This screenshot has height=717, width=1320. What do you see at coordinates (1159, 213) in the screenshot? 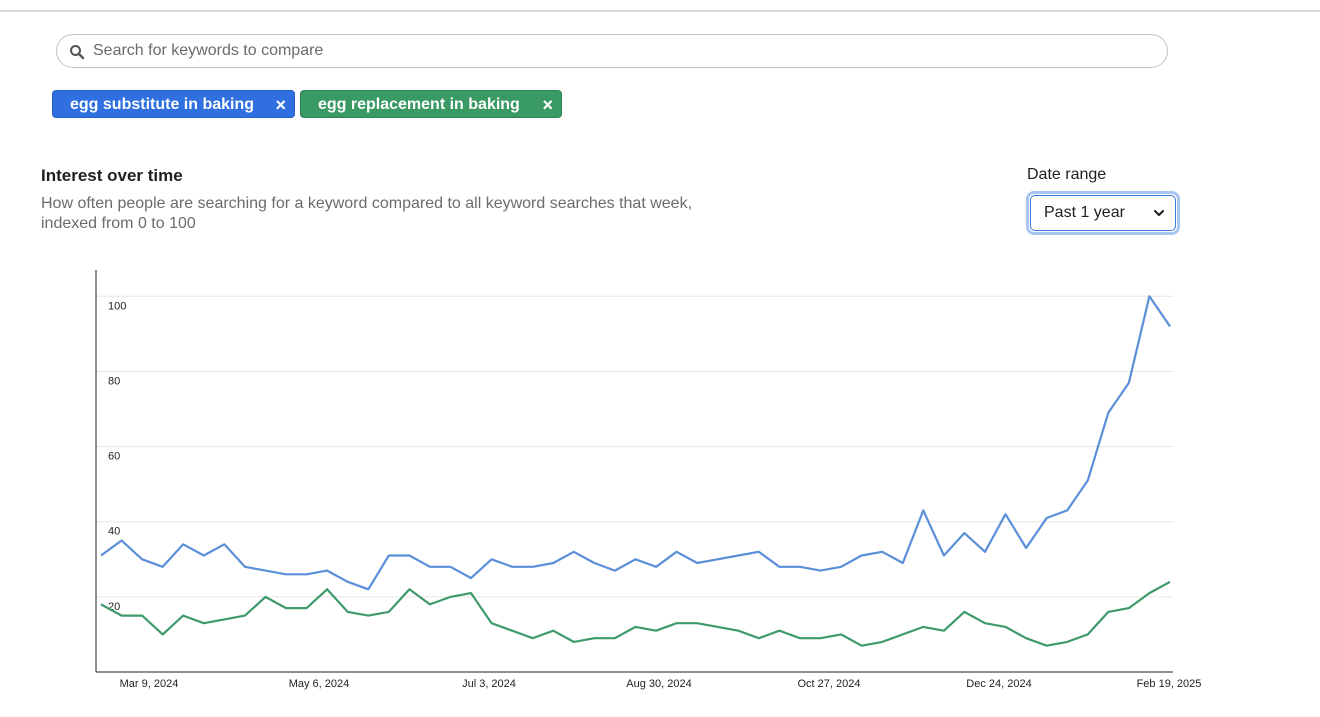
I see `chevron-down-icon` at bounding box center [1159, 213].